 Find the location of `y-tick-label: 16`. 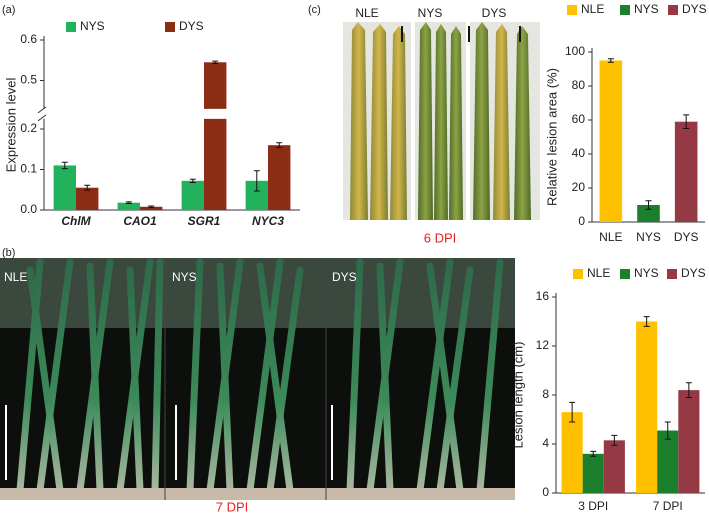

y-tick-label: 16 is located at coordinates (543, 296).